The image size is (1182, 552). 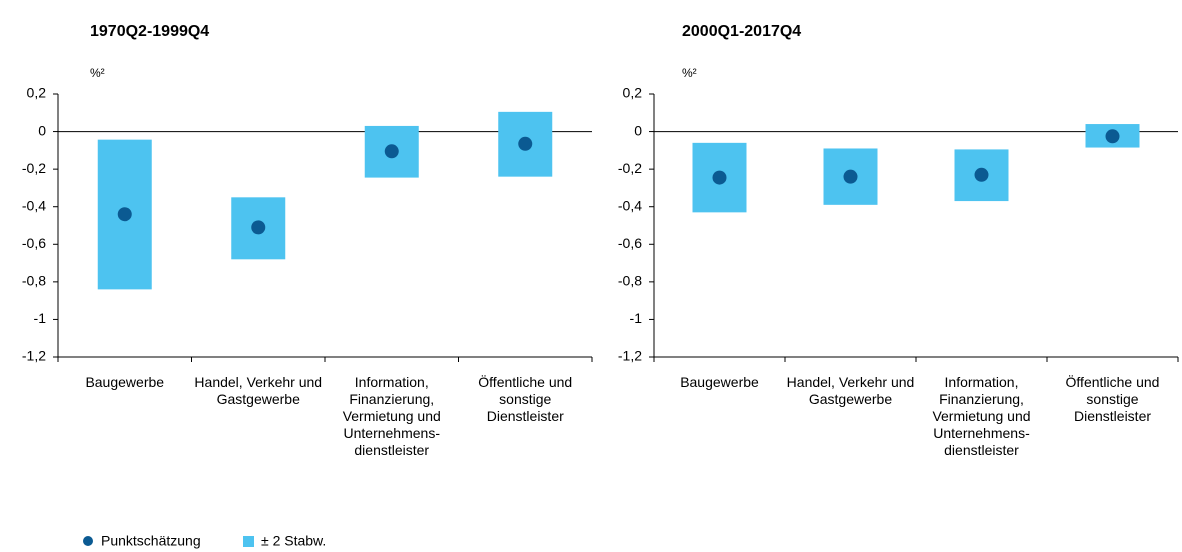 What do you see at coordinates (149, 31) in the screenshot?
I see `chart-title: 1970Q2-1999Q4` at bounding box center [149, 31].